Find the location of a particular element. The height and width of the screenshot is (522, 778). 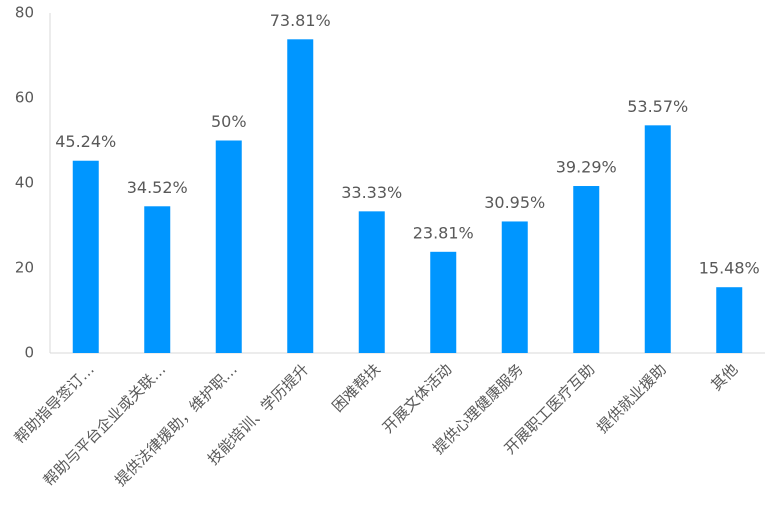

x-tick-label: 开展文体活动 is located at coordinates (417, 398).